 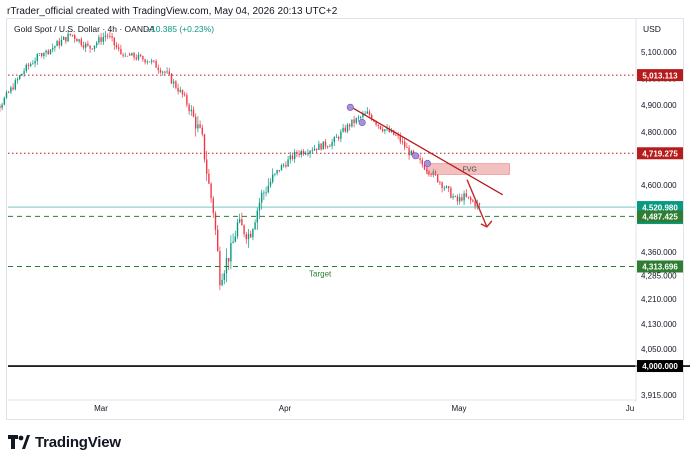 I want to click on arrow-head-icon, so click(x=486, y=224).